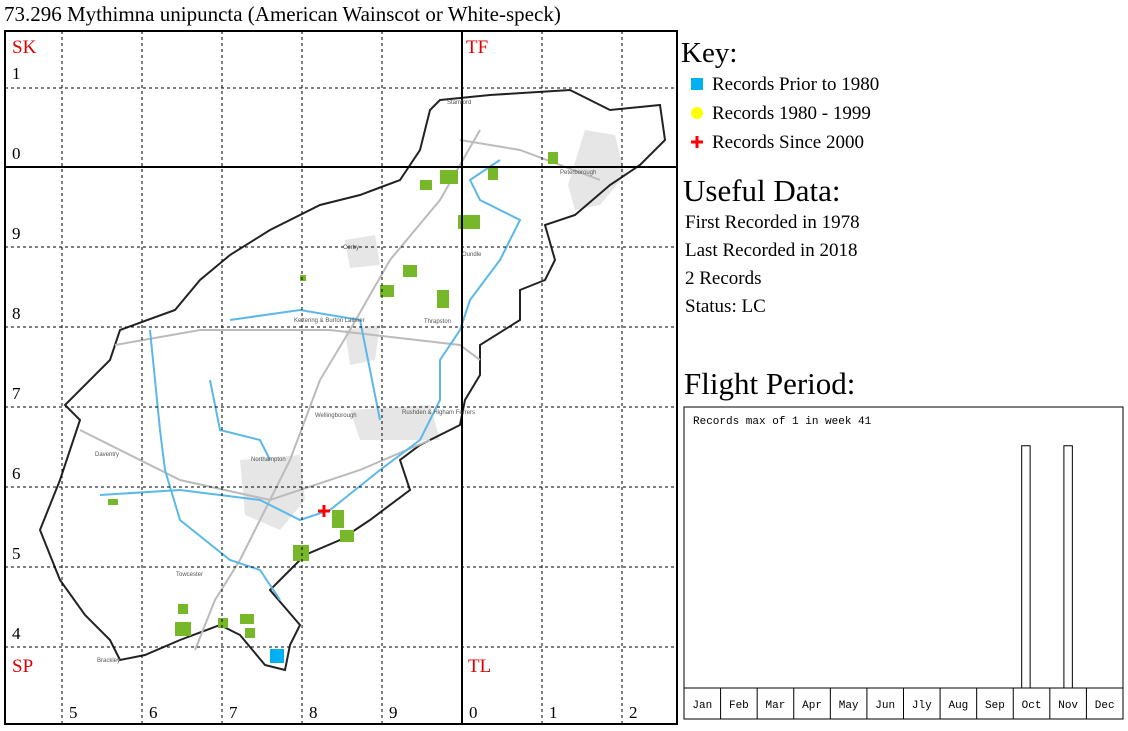 This screenshot has height=731, width=1128. Describe the element at coordinates (762, 190) in the screenshot. I see `useful-title: Useful Data:` at that location.